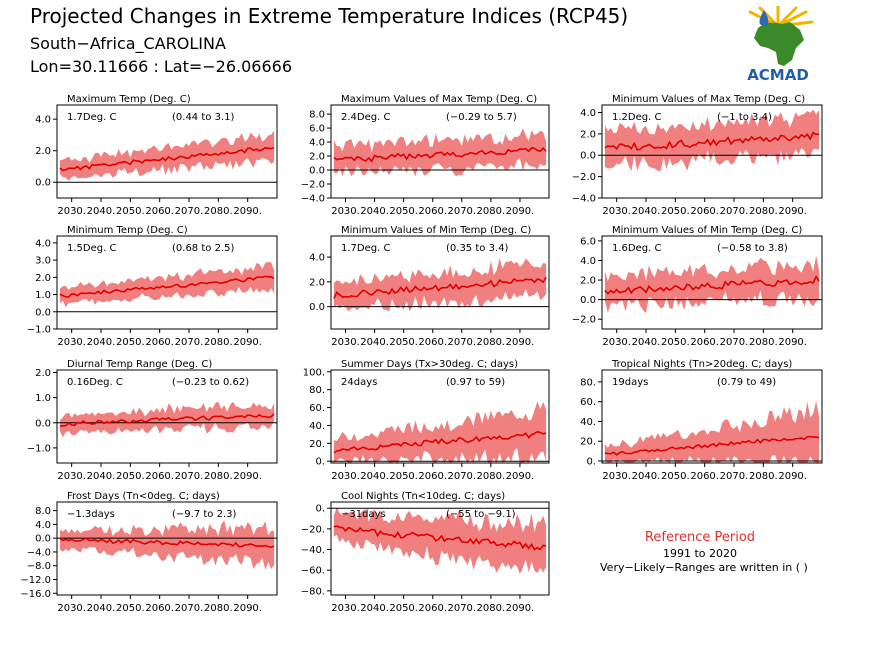 This screenshot has height=659, width=879. I want to click on likely-range-label: (−1 to 3.4), so click(744, 117).